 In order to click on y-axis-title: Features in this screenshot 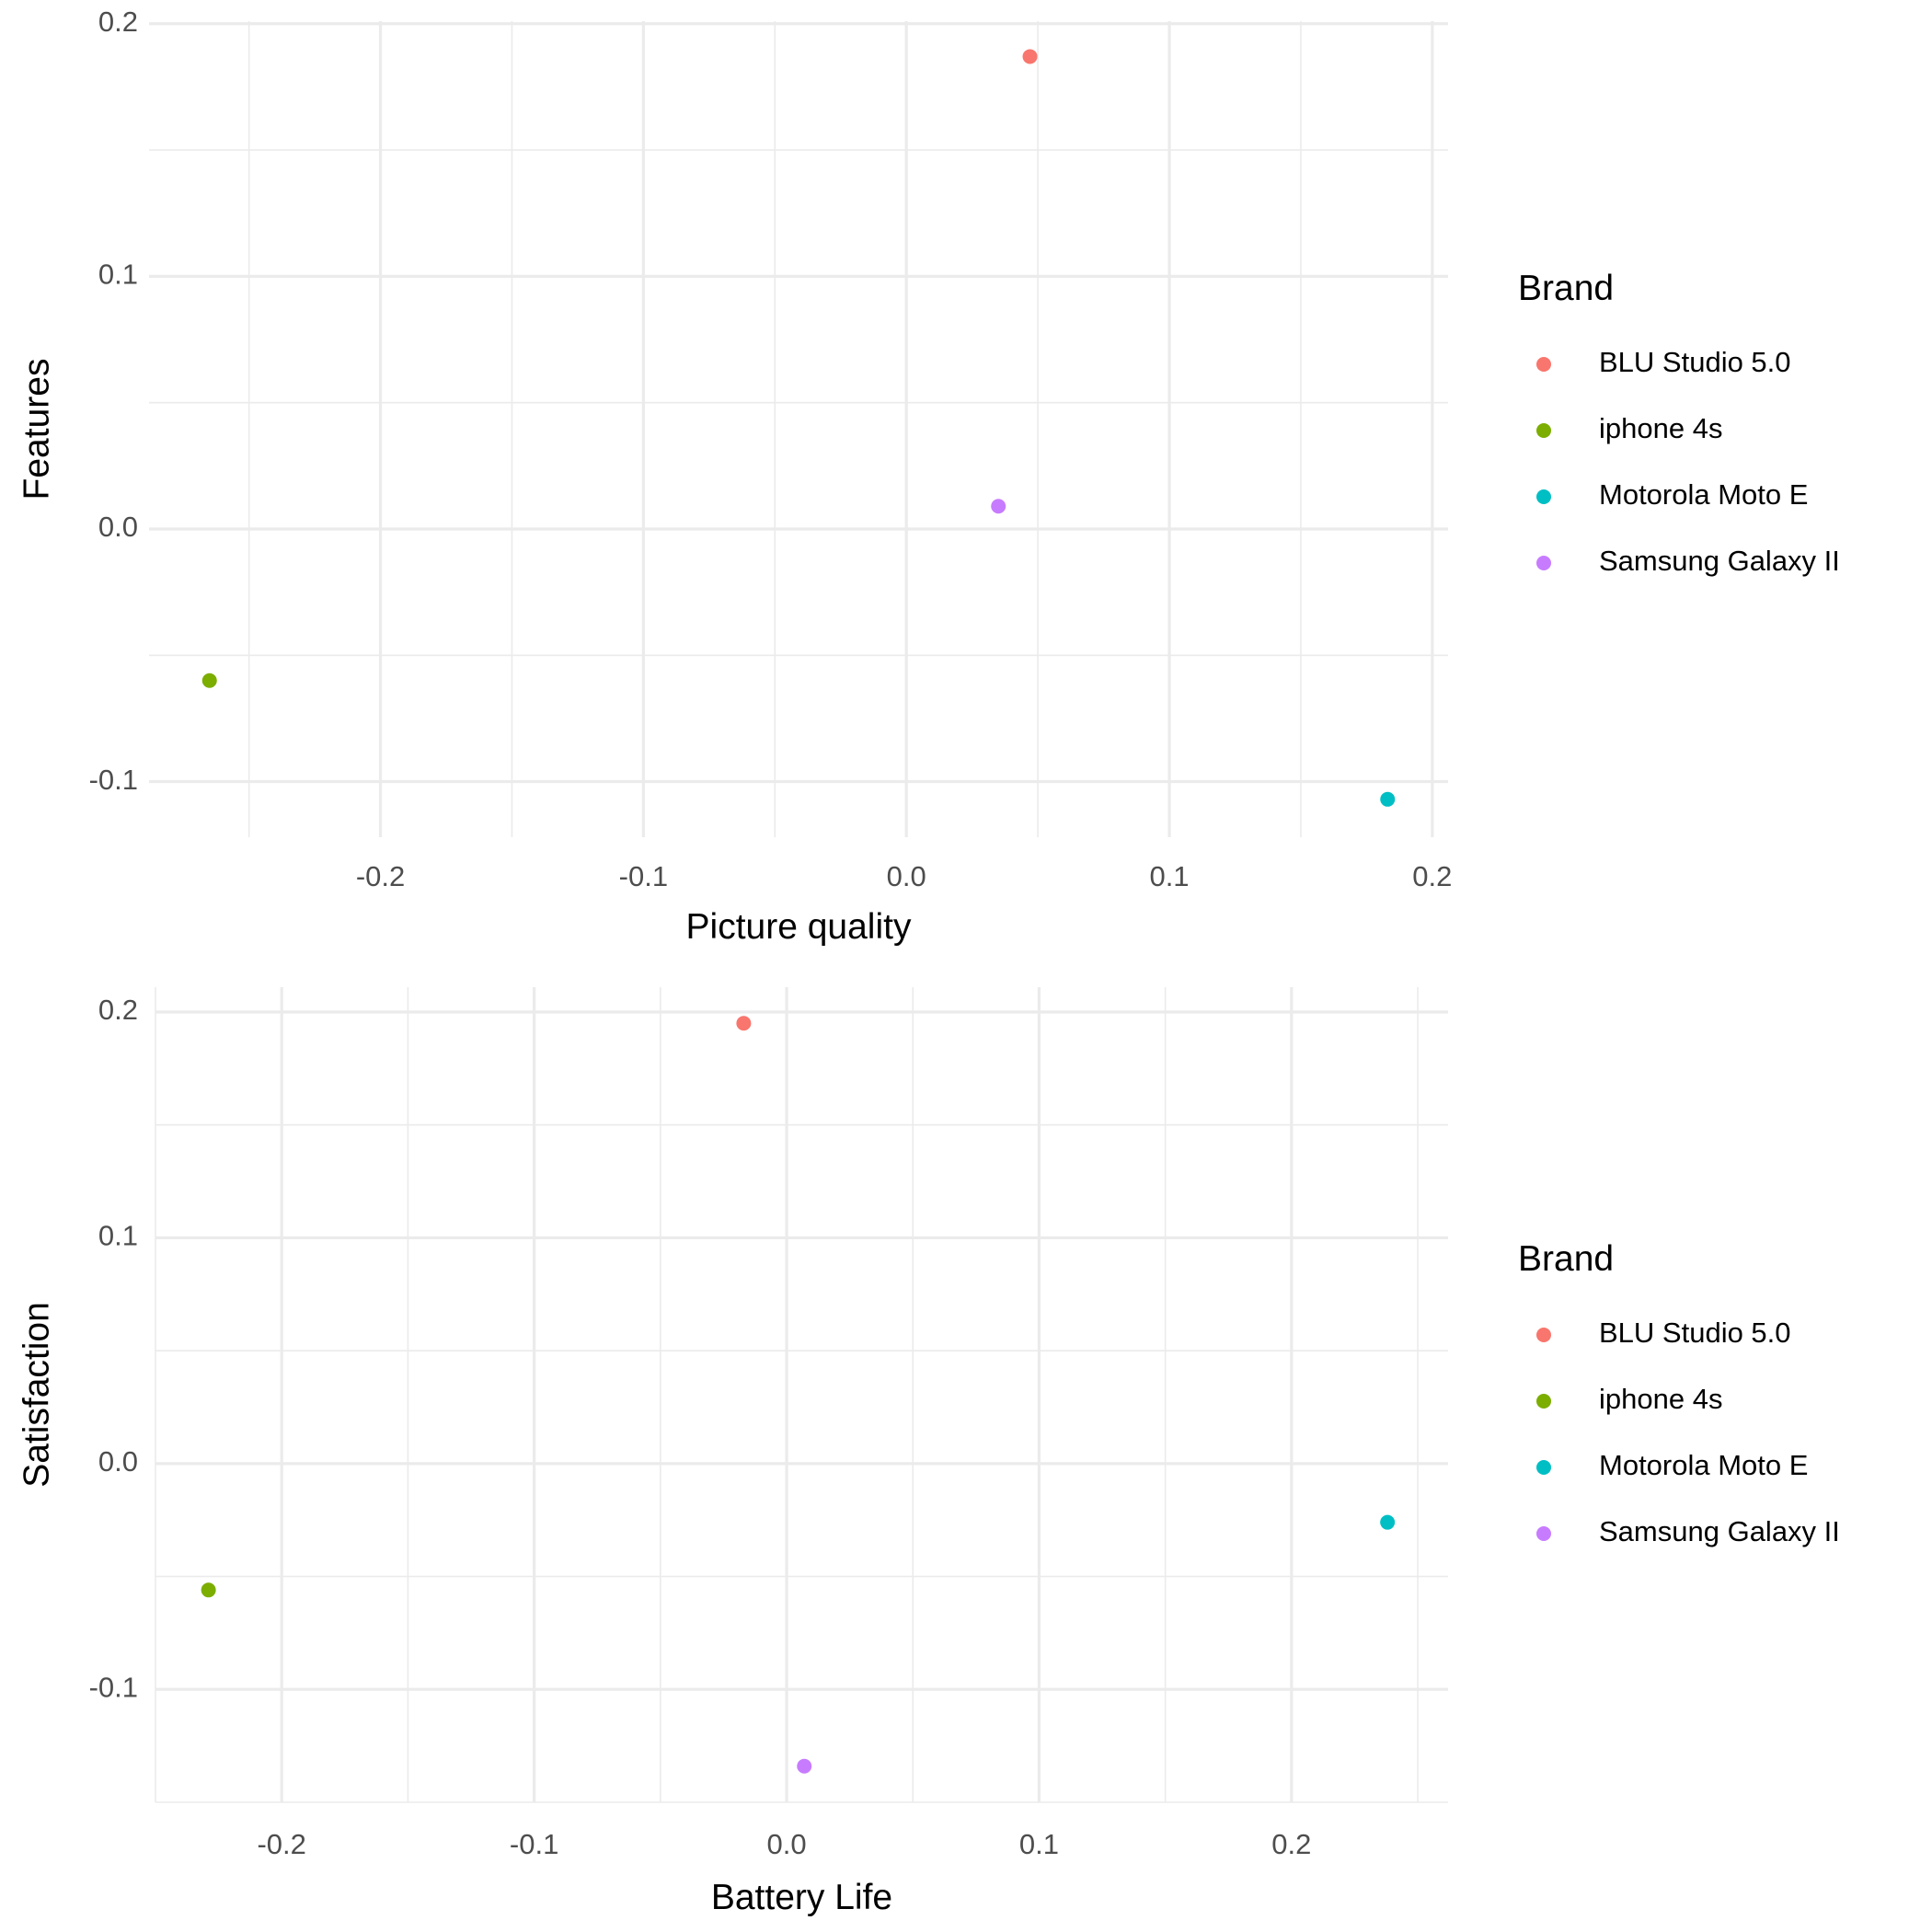, I will do `click(36, 429)`.